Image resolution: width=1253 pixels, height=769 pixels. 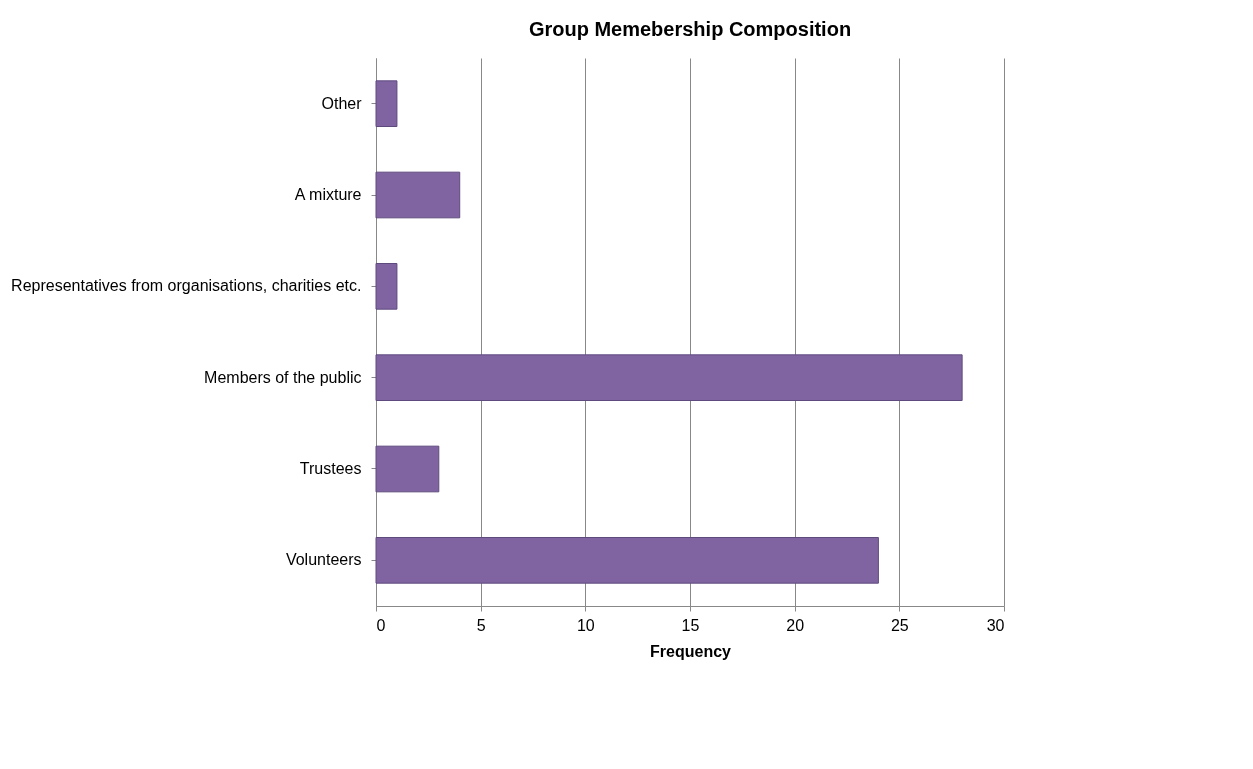 I want to click on y-tick-label: A mixture, so click(x=328, y=194).